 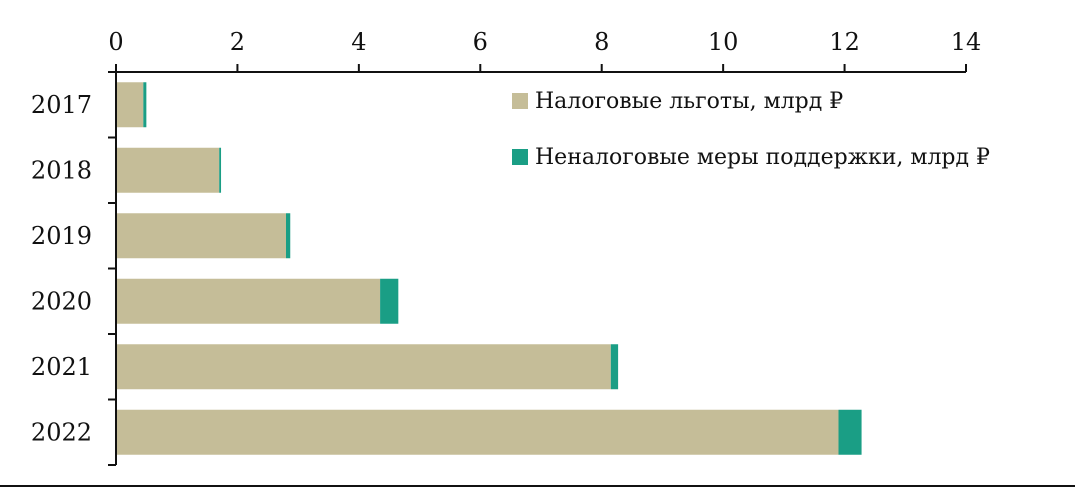 I want to click on y-ticks-group: 2017 2018 2019 2020 2021 2022, so click(x=73, y=268).